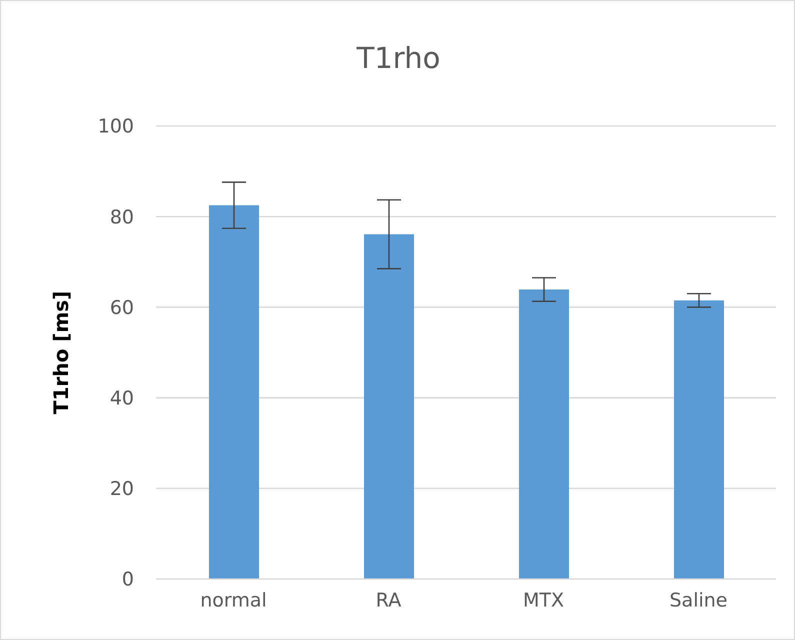  Describe the element at coordinates (699, 600) in the screenshot. I see `x-tick-label: Saline` at that location.